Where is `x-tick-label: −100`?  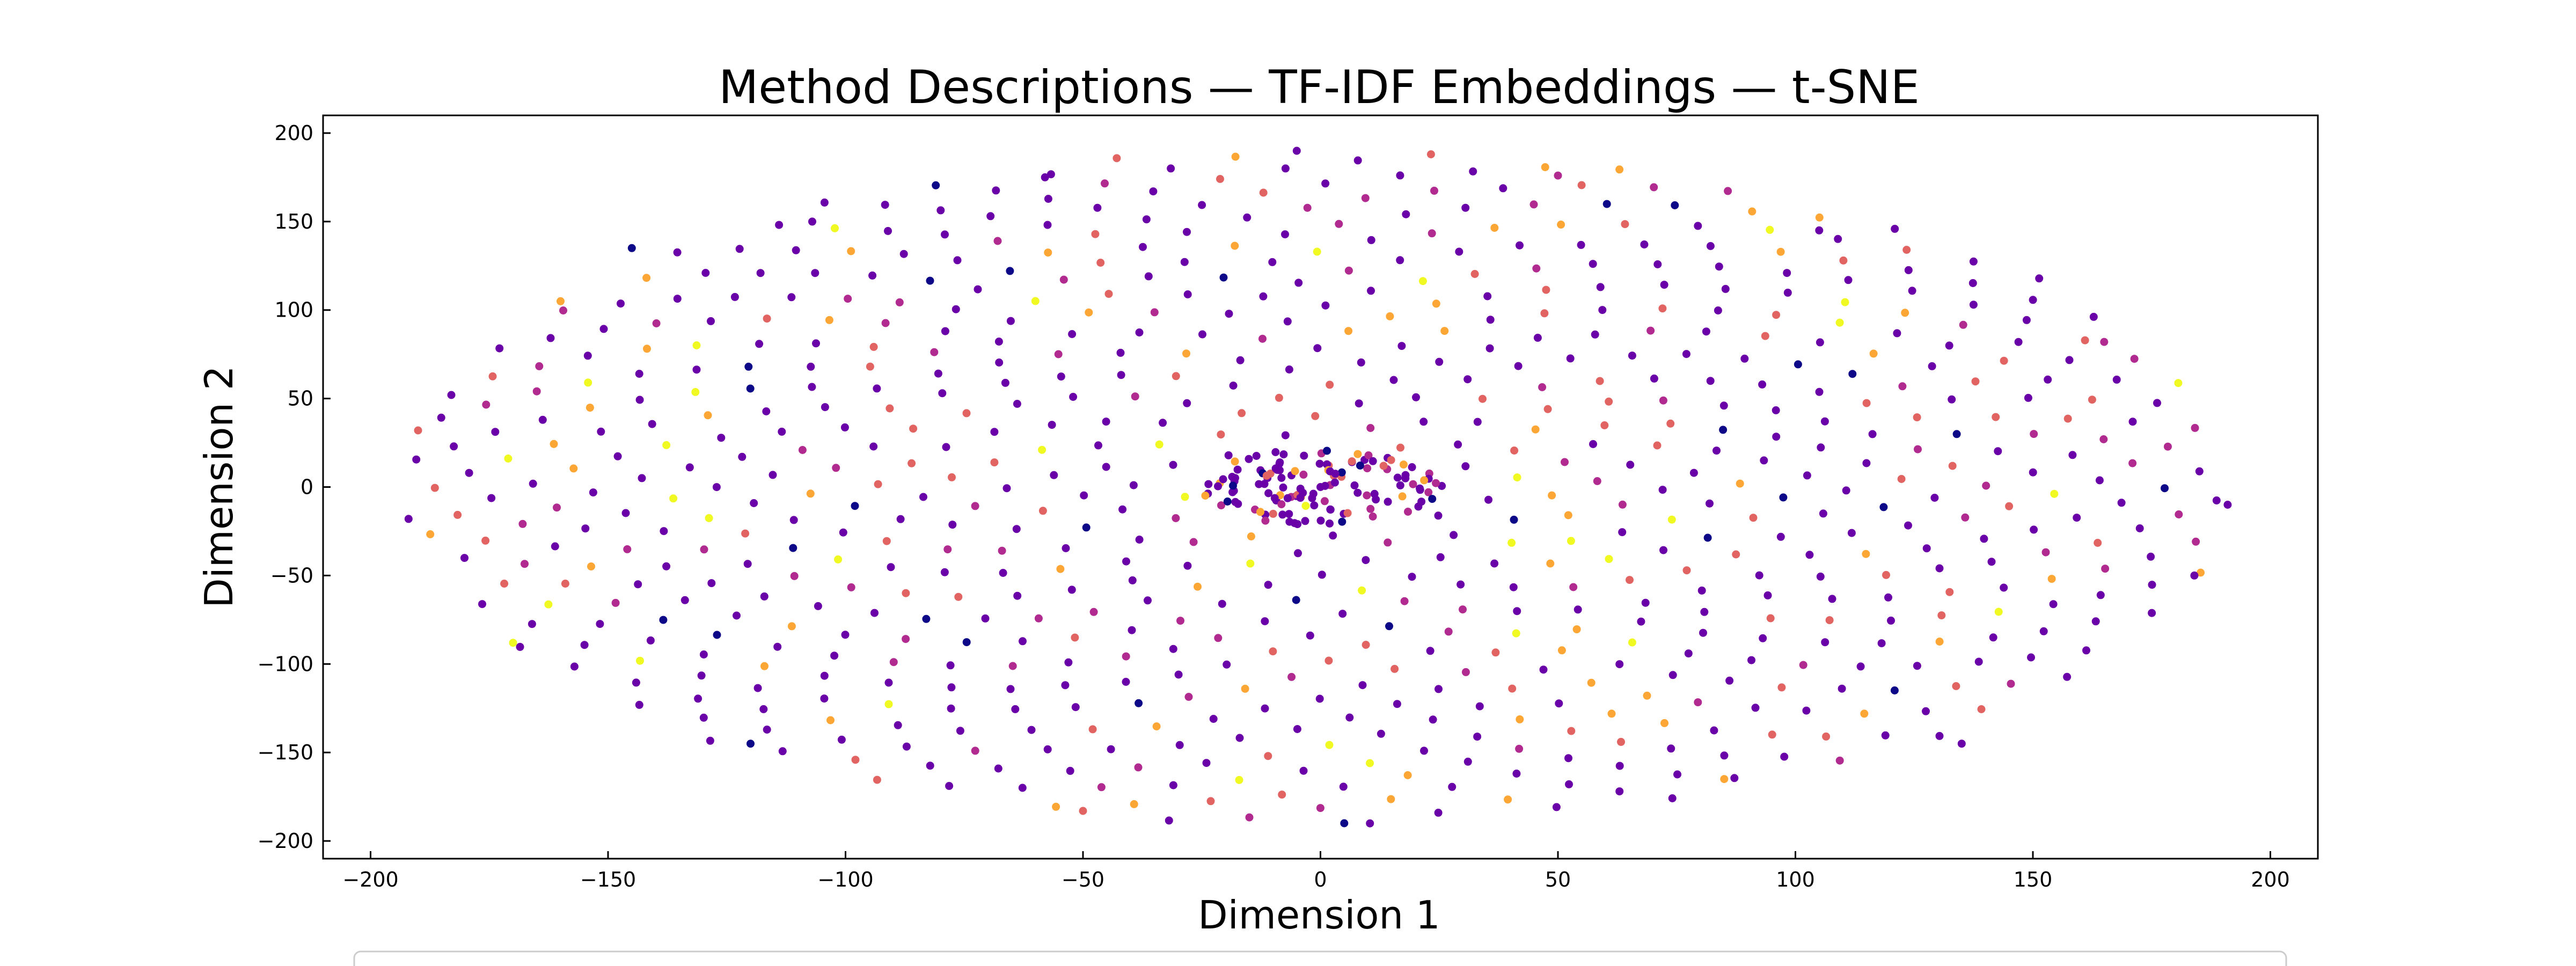 x-tick-label: −100 is located at coordinates (845, 879).